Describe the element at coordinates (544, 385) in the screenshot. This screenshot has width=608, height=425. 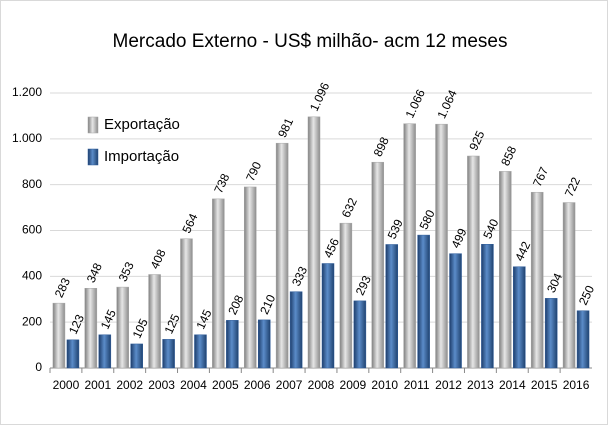
I see `x-tick-label: 2015` at that location.